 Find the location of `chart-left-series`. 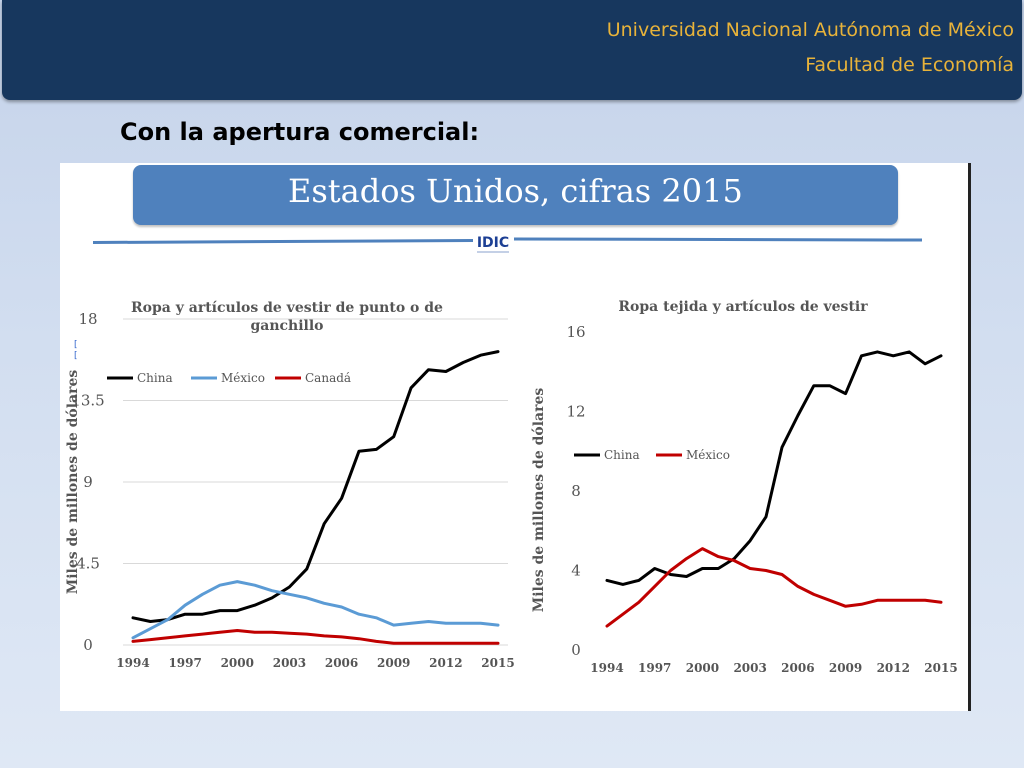

chart-left-series is located at coordinates (315, 497).